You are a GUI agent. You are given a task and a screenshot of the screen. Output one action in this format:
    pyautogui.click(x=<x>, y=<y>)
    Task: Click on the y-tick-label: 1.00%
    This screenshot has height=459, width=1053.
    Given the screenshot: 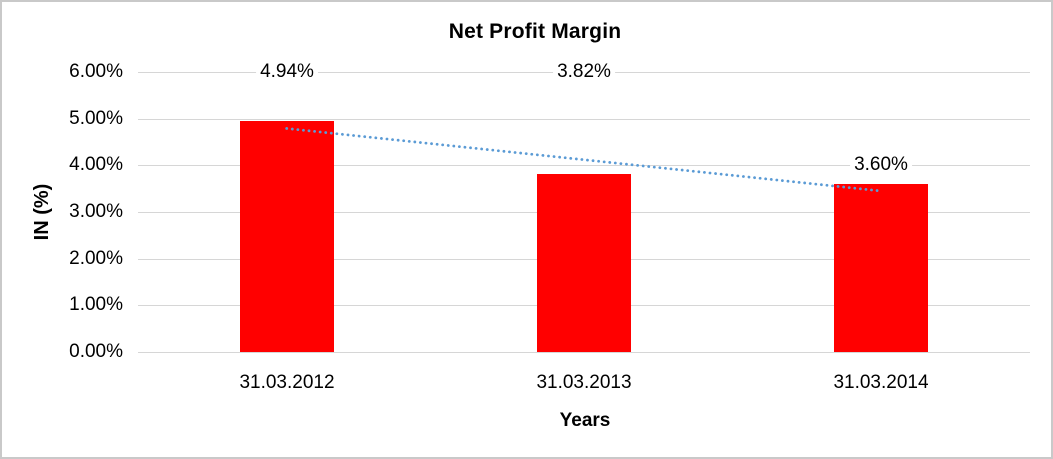 What is the action you would take?
    pyautogui.click(x=96, y=304)
    